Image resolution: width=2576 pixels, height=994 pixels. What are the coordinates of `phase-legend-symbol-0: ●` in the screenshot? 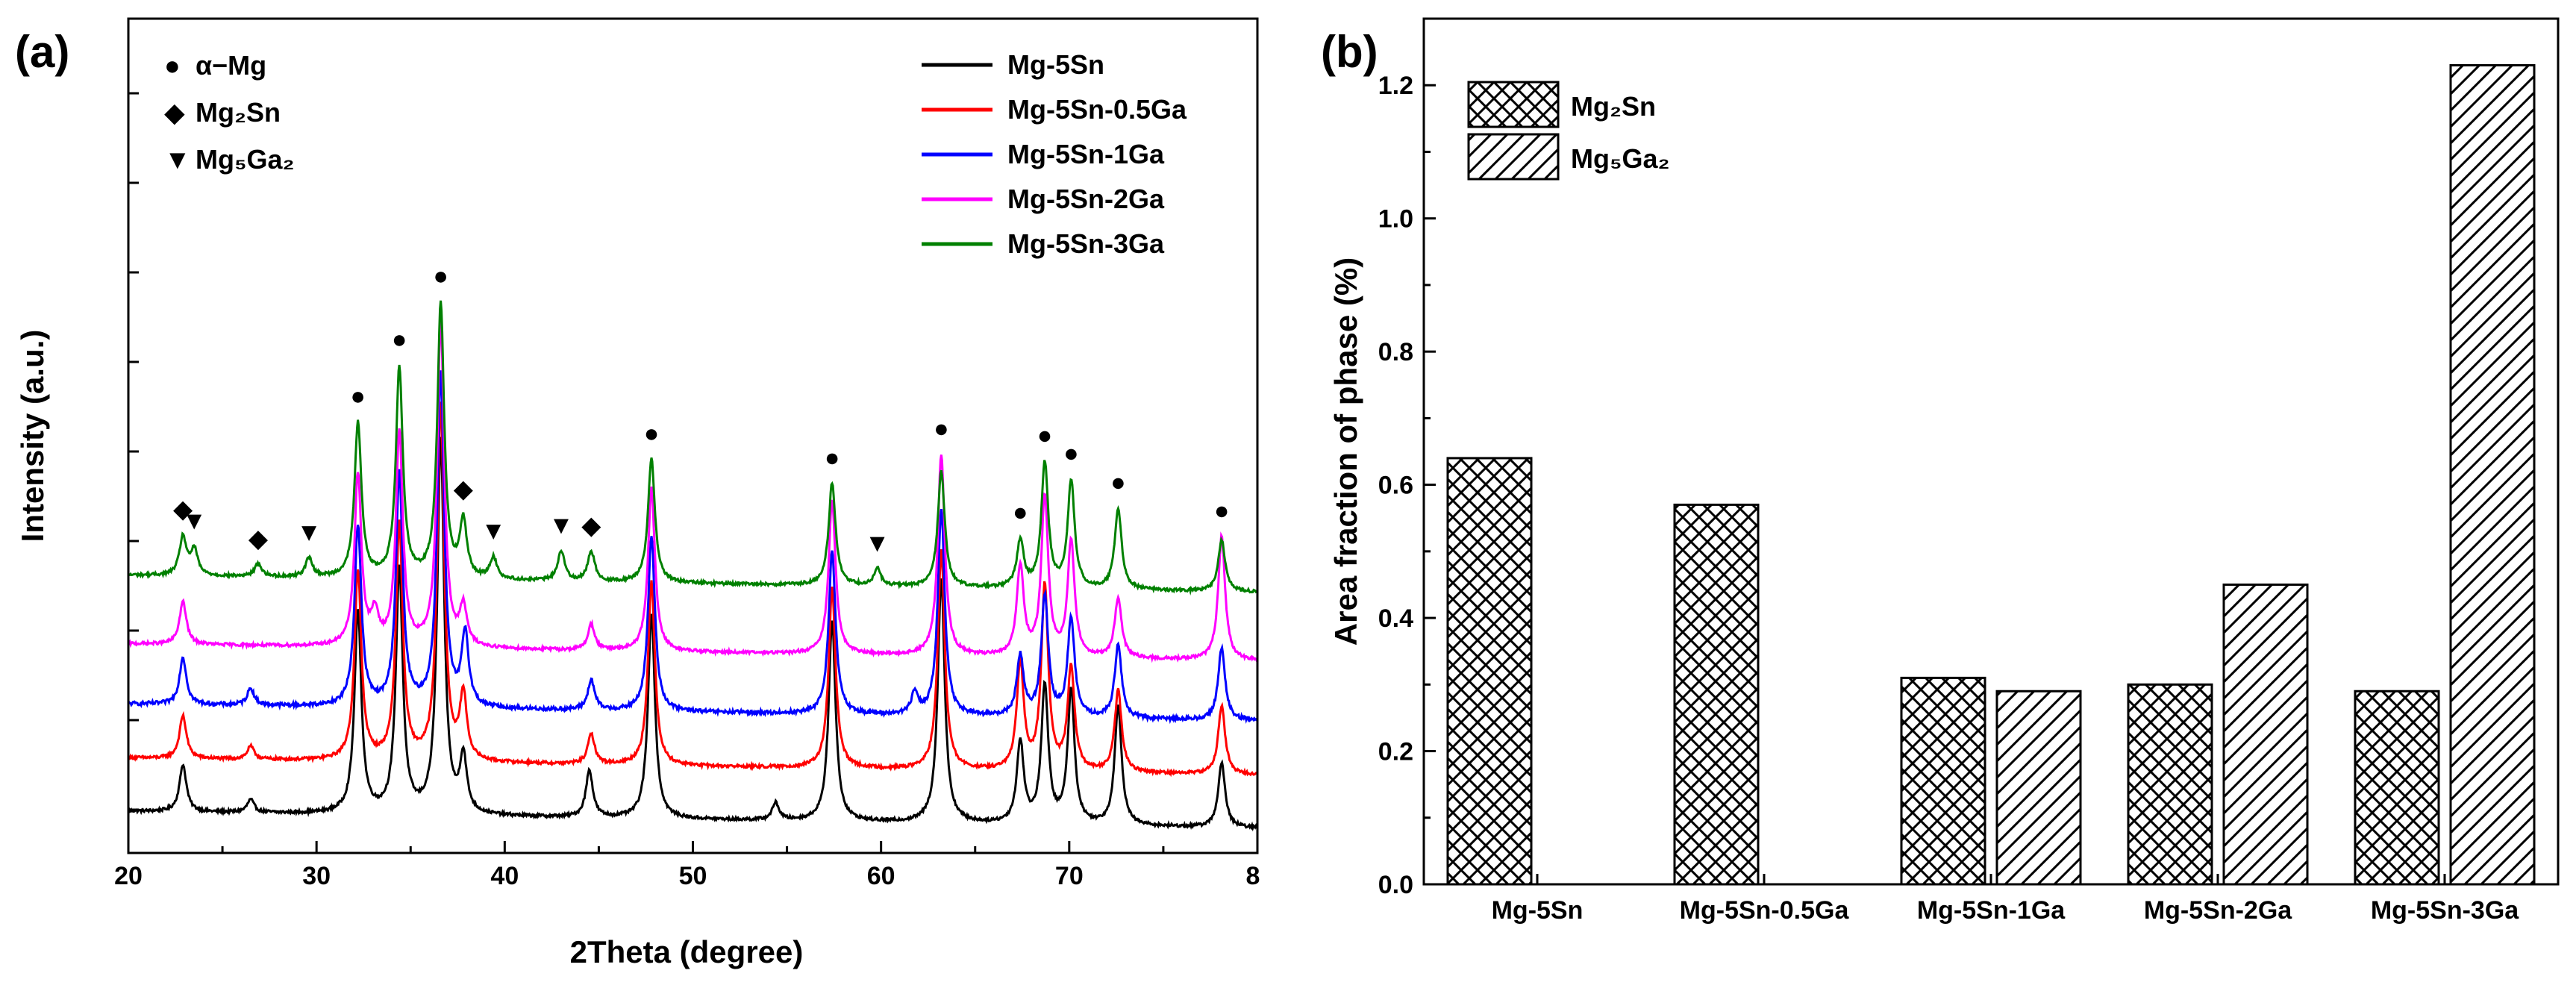 It's located at (172, 65).